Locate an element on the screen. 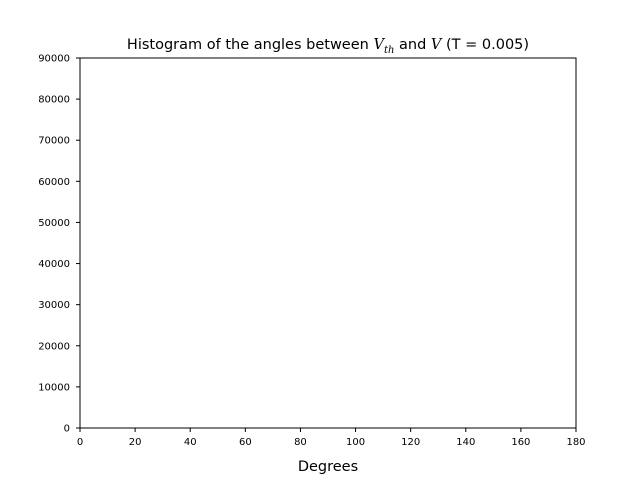 The height and width of the screenshot is (480, 640). y-tick-label: 40000 is located at coordinates (54, 264).